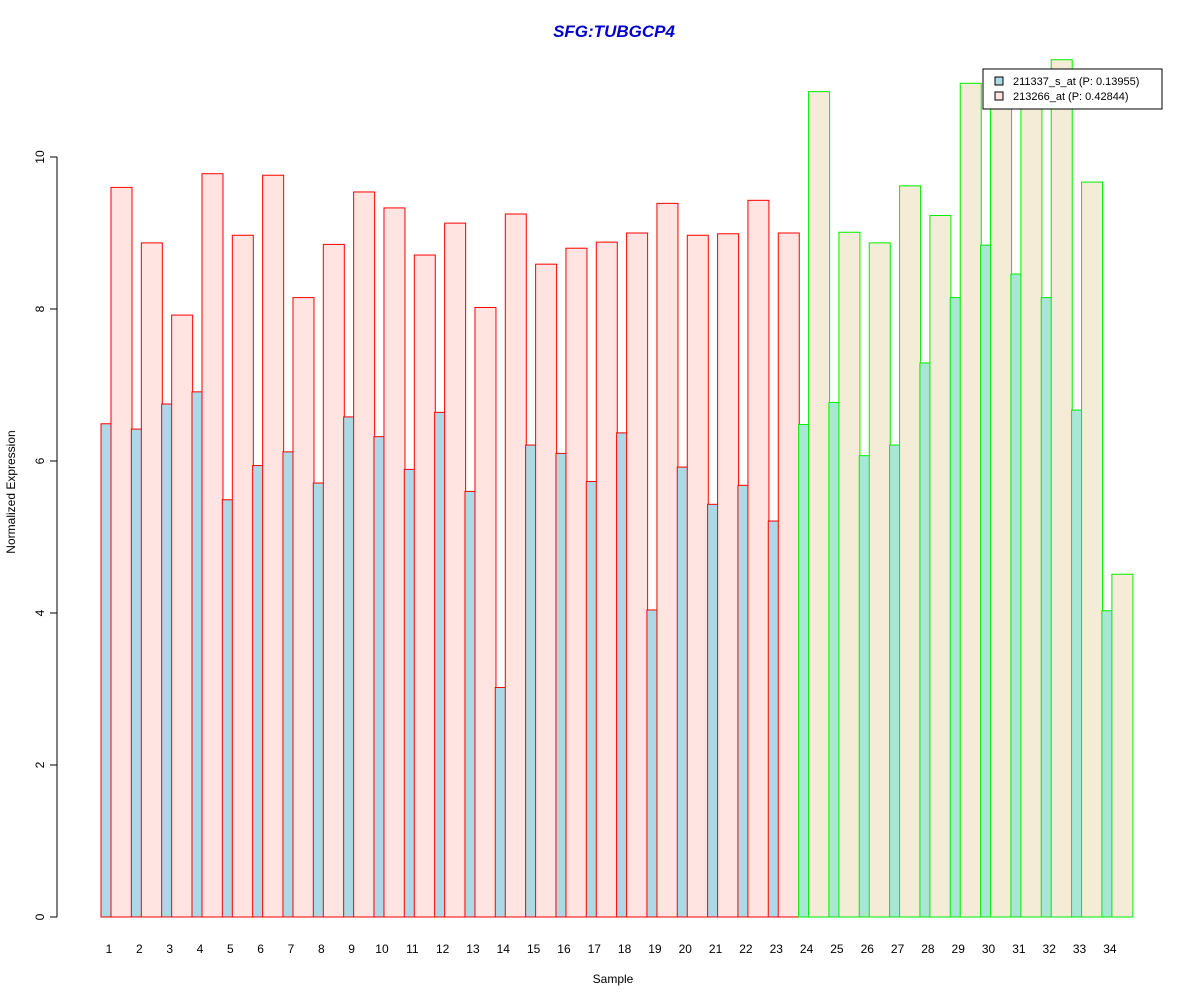  What do you see at coordinates (868, 949) in the screenshot?
I see `x-tick-label: 26` at bounding box center [868, 949].